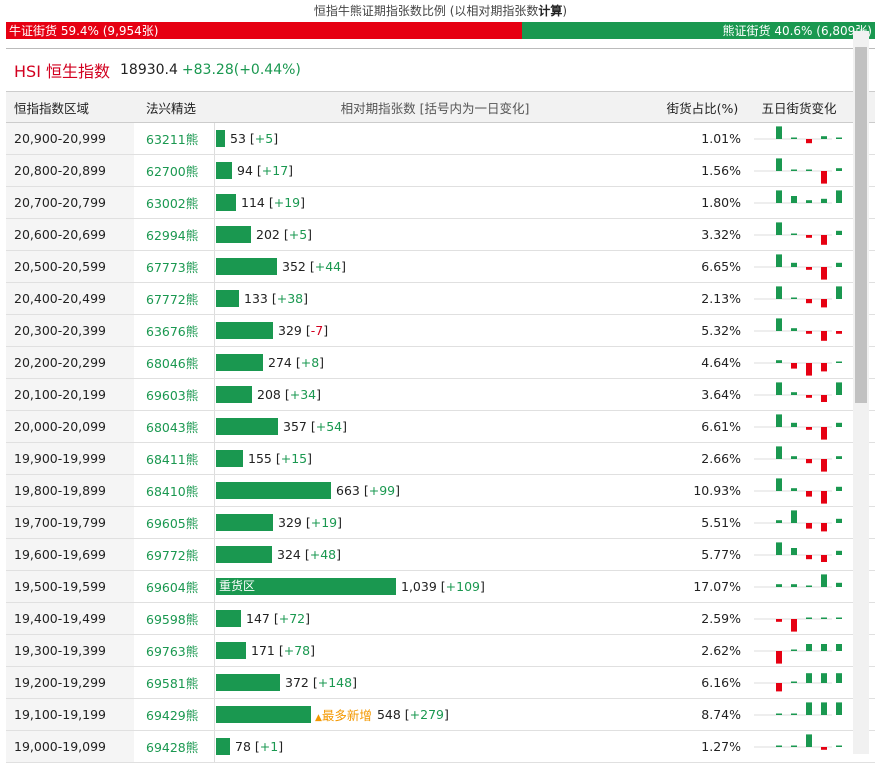 This screenshot has width=881, height=763. What do you see at coordinates (440, 747) in the screenshot?
I see `table-row: 19,000-19,099 69428熊 78 [+1] 1.27%` at bounding box center [440, 747].